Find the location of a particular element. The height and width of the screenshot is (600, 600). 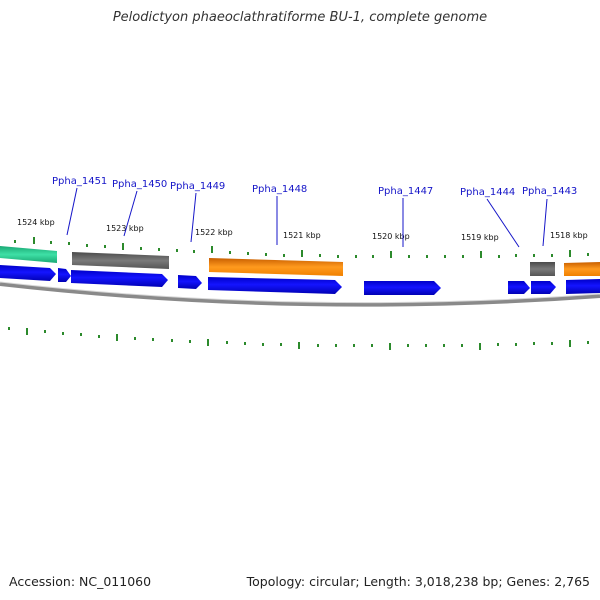

genome-backbone-highlight is located at coordinates (300, 292).